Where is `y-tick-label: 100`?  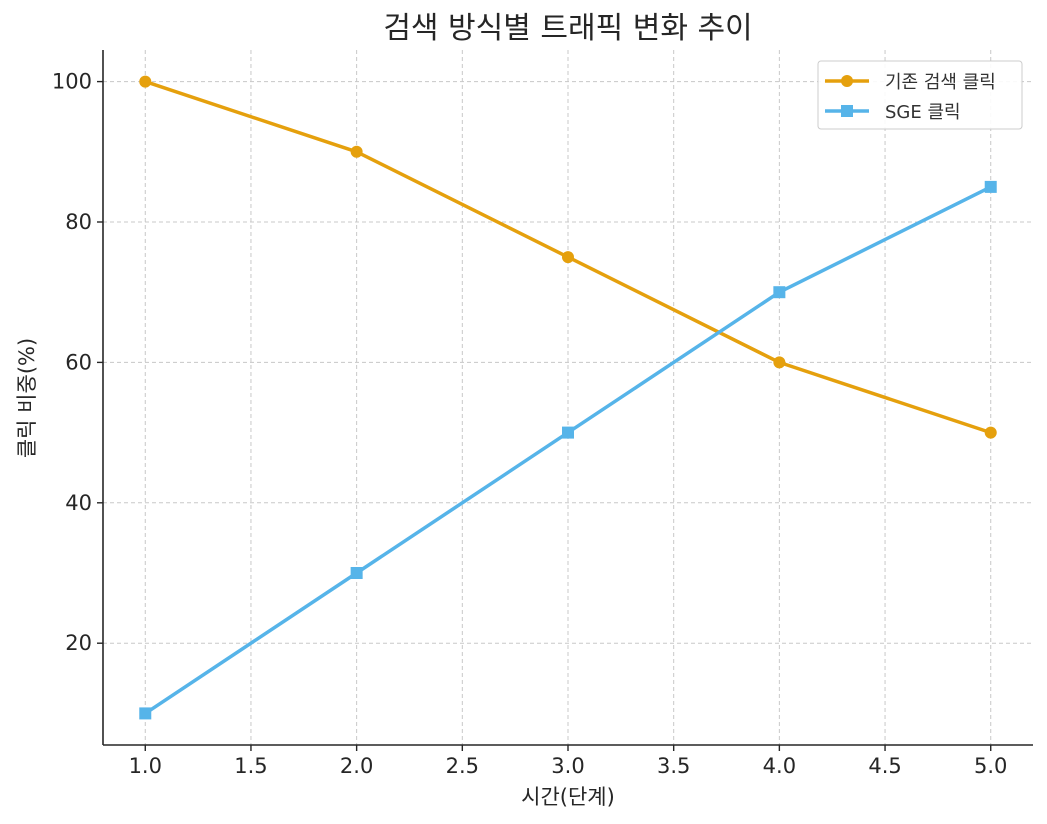 y-tick-label: 100 is located at coordinates (72, 82).